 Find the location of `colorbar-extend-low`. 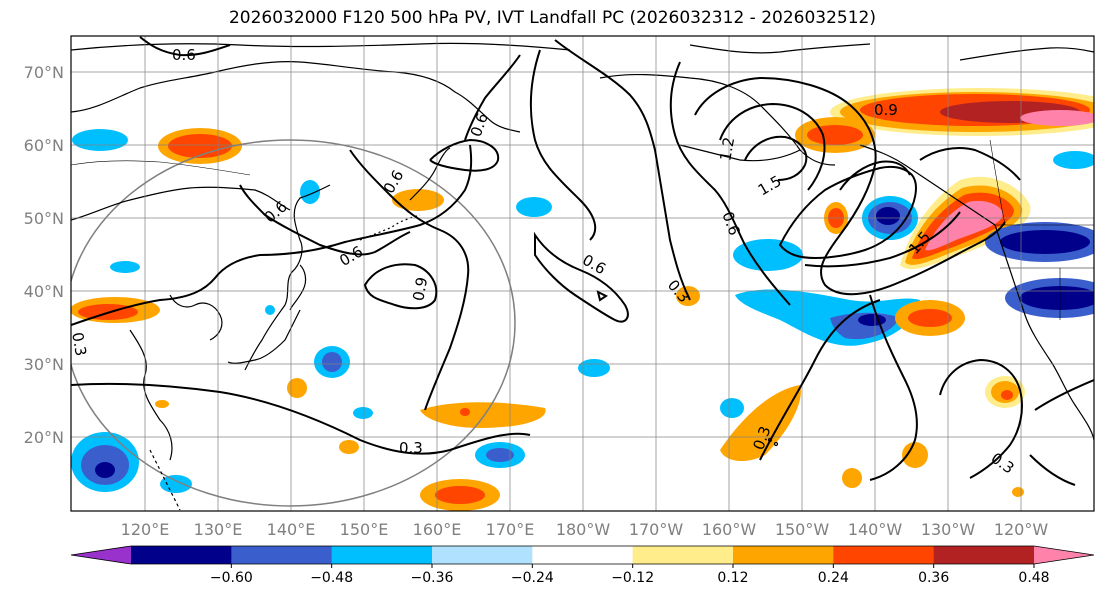

colorbar-extend-low is located at coordinates (101, 555).